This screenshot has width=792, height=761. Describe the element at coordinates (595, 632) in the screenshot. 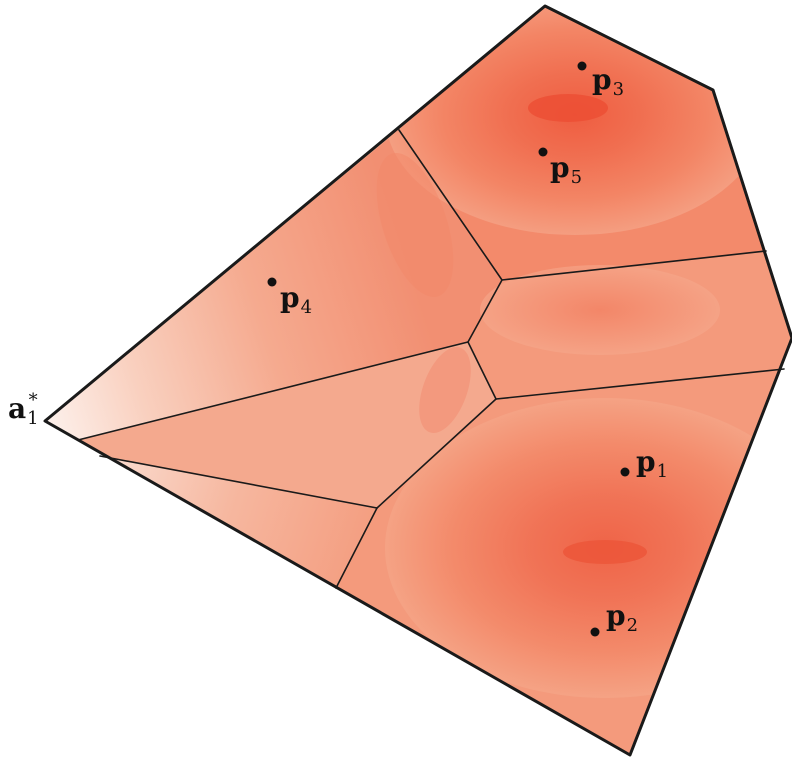

I see `point-p2` at that location.